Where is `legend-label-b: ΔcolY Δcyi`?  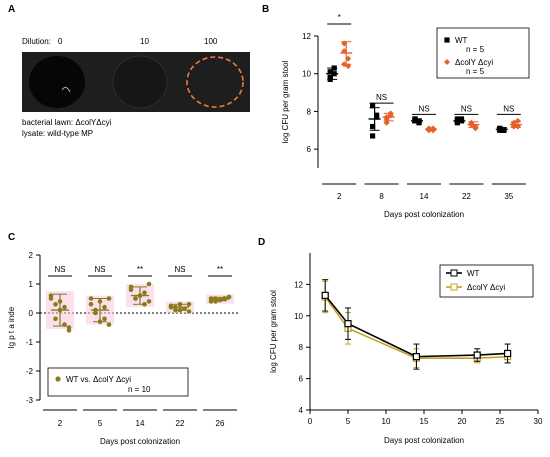 legend-label-b: ΔcolY Δcyi is located at coordinates (474, 62).